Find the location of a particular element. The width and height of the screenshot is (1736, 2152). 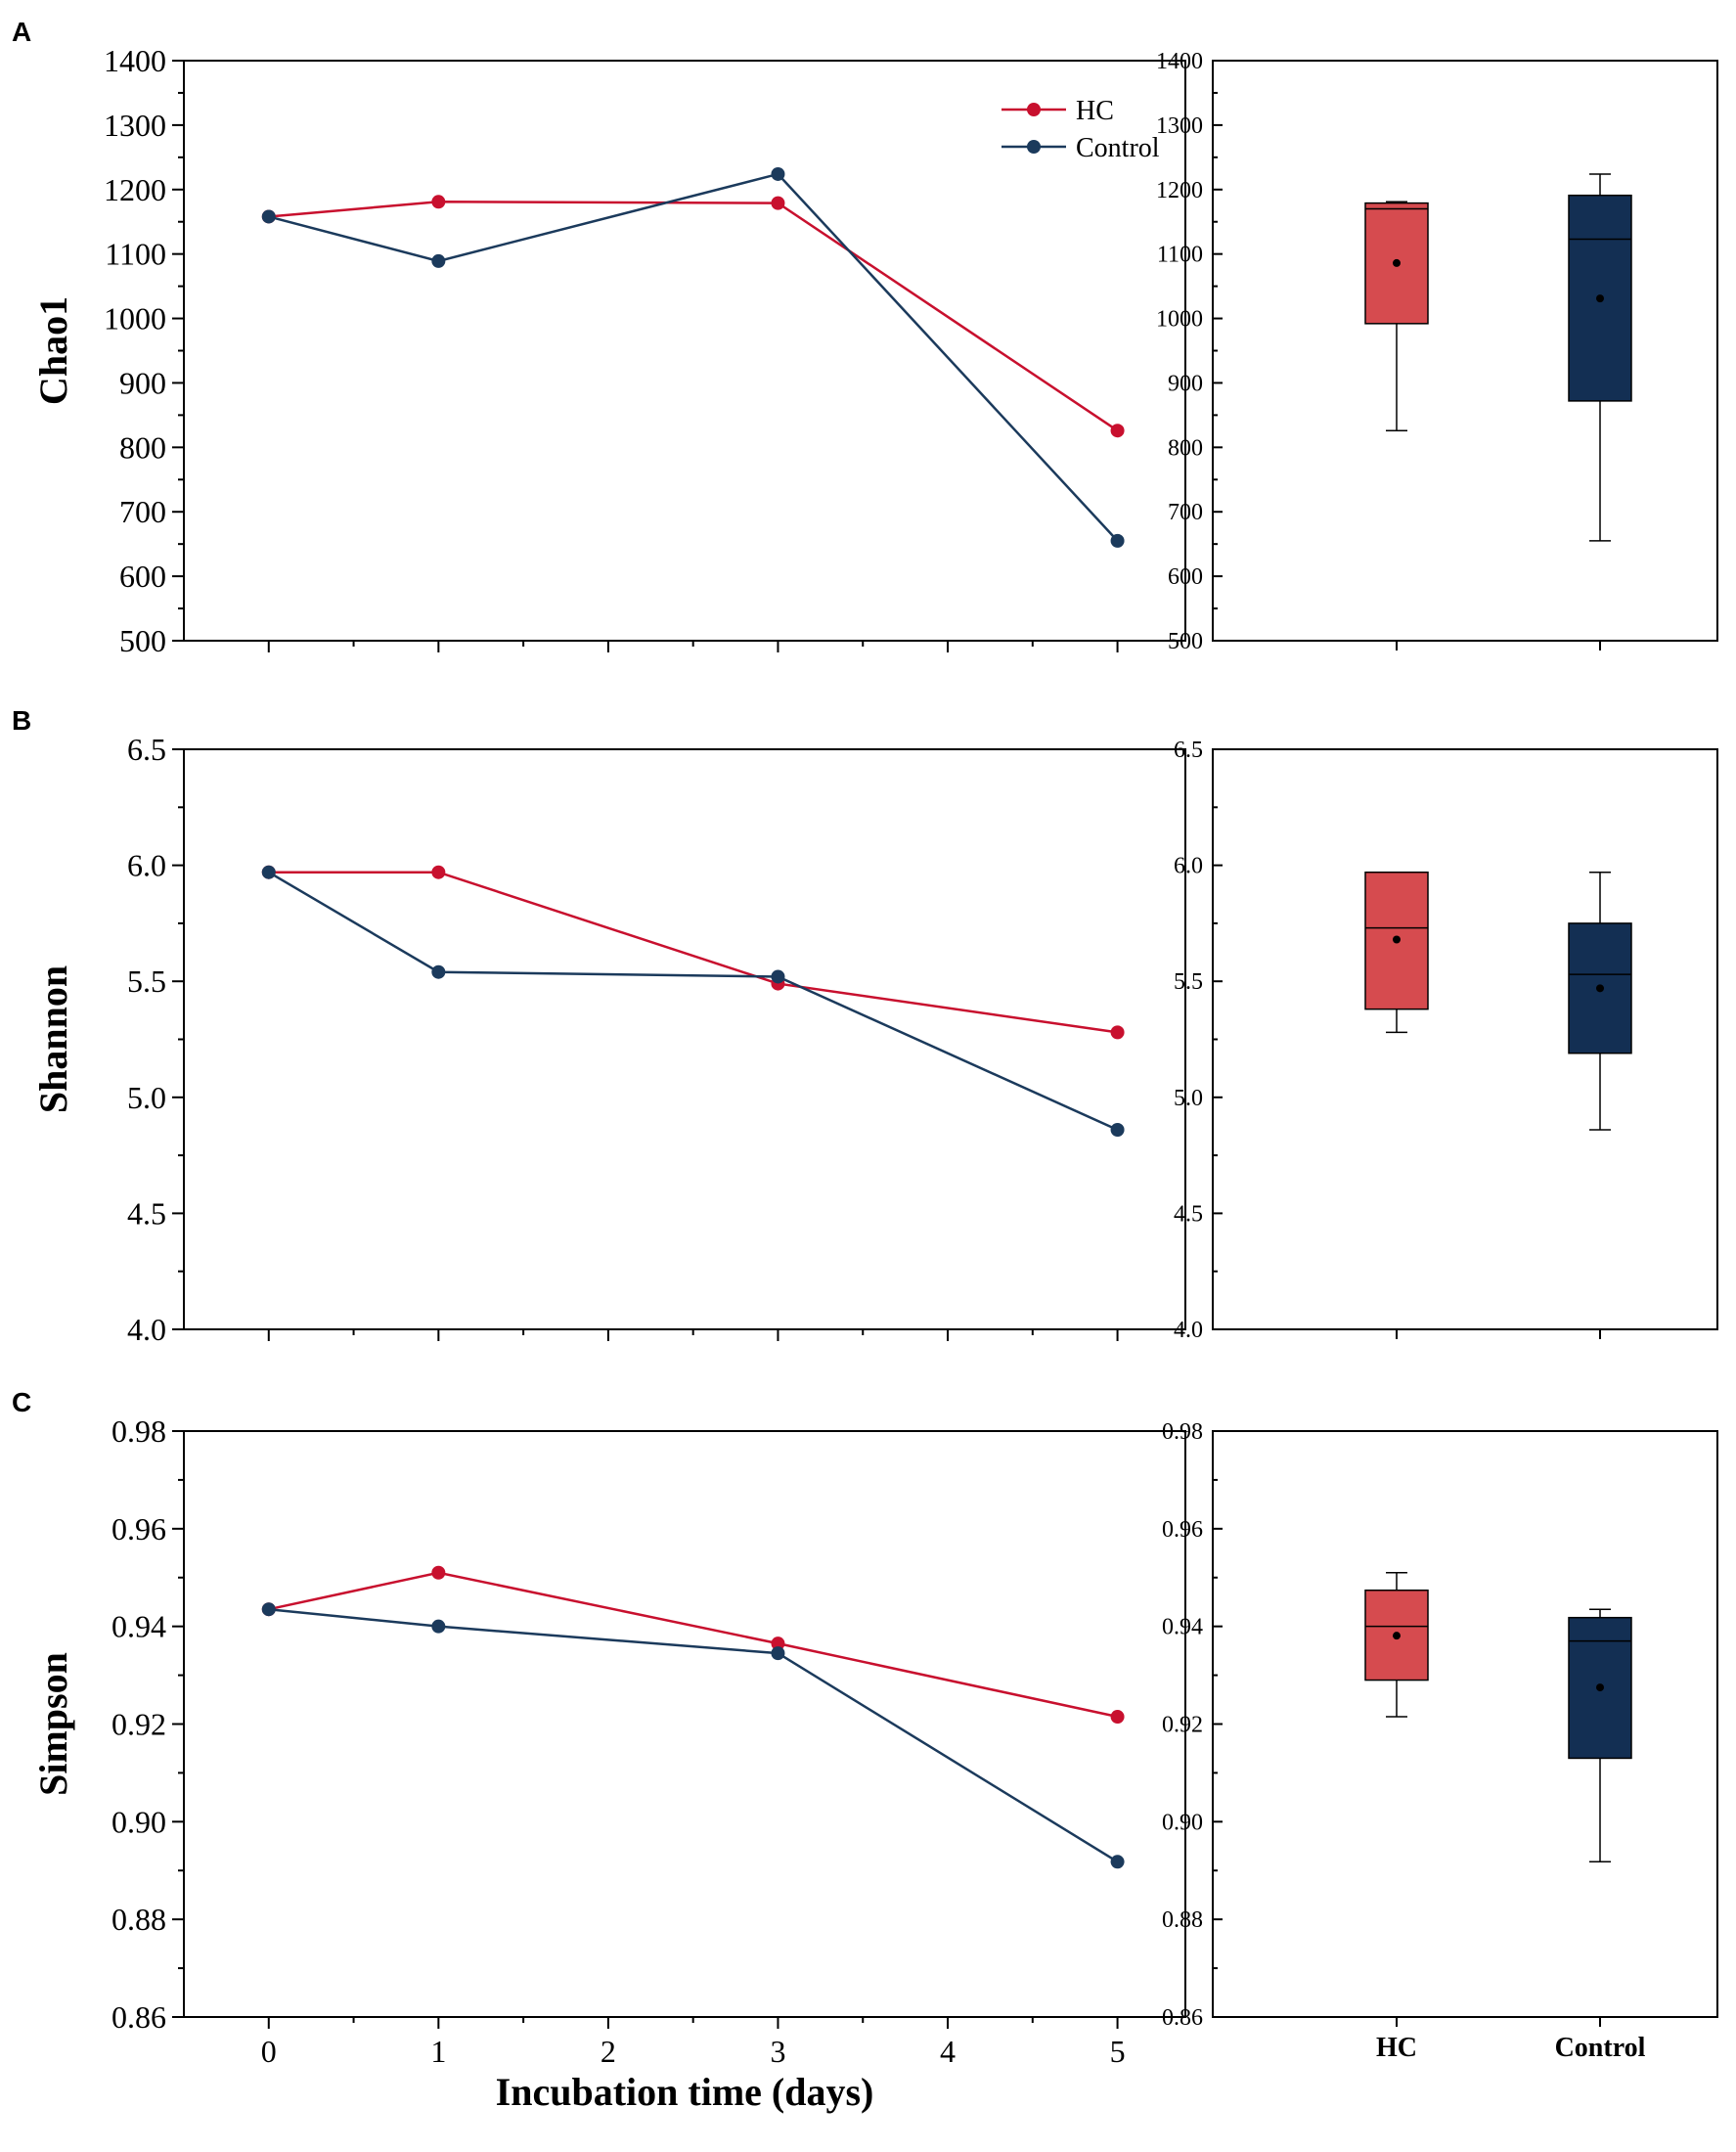

y-tick-label: 6.5 is located at coordinates (1188, 750).